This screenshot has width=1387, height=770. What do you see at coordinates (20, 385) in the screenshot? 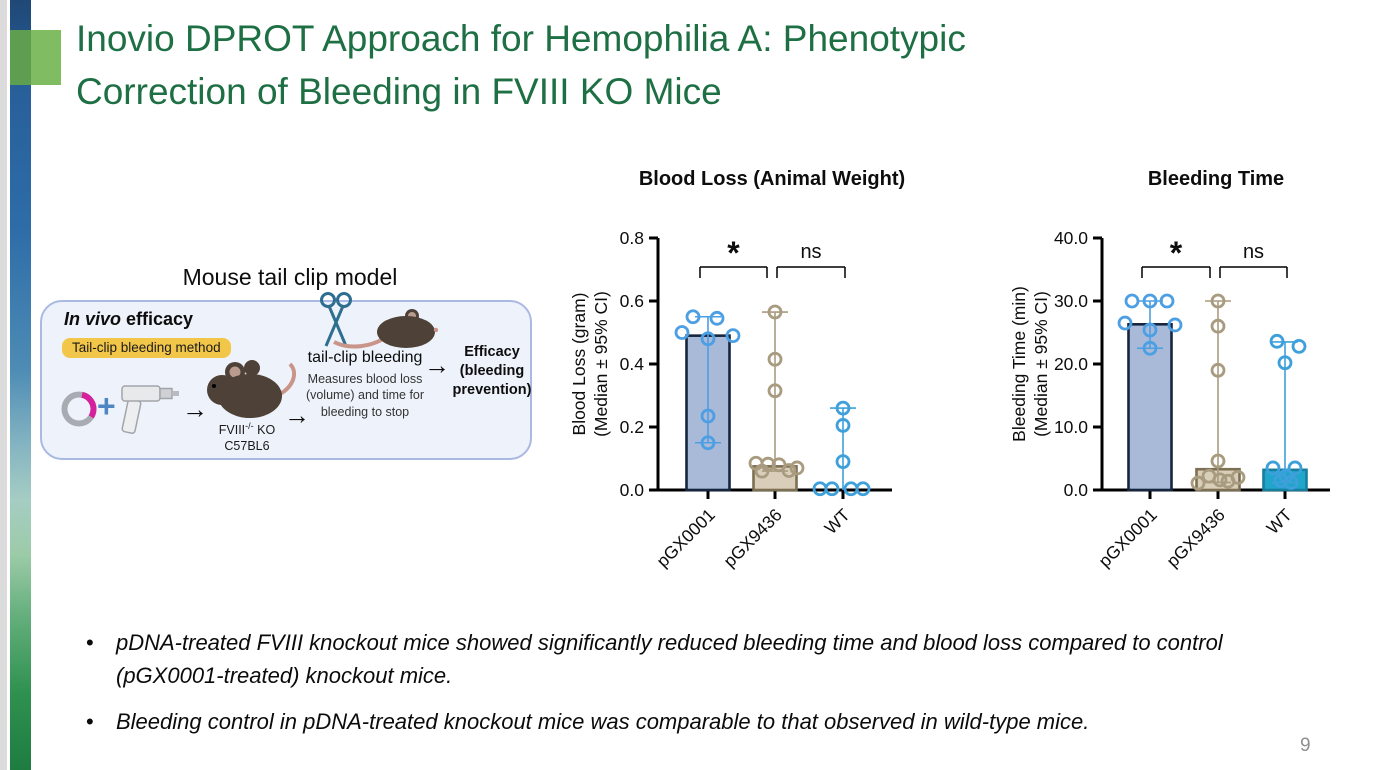
I see `left-gradient-stripe` at bounding box center [20, 385].